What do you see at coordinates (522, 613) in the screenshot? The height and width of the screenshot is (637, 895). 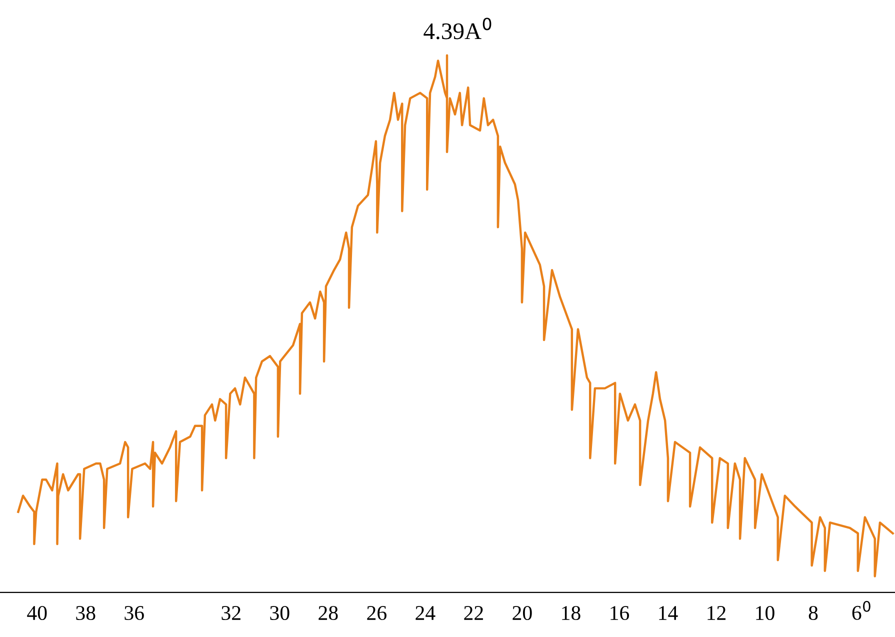 I see `x-tick-label: 20` at bounding box center [522, 613].